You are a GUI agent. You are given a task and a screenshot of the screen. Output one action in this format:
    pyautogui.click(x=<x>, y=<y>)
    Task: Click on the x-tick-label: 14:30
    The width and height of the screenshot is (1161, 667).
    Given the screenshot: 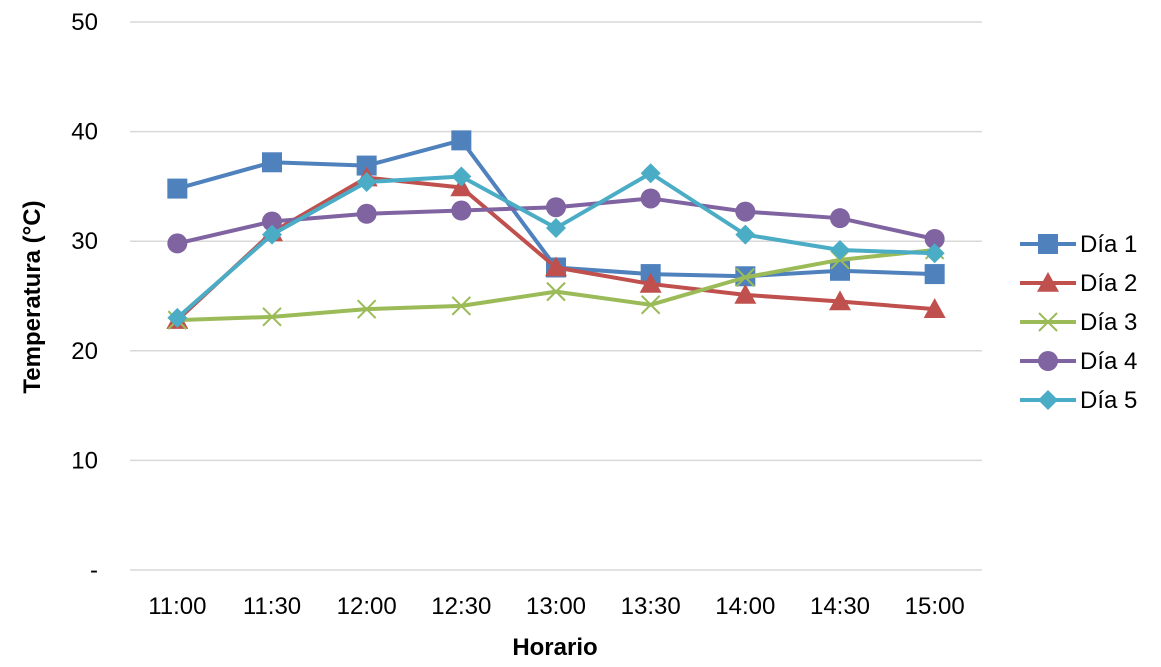 What is the action you would take?
    pyautogui.click(x=840, y=606)
    